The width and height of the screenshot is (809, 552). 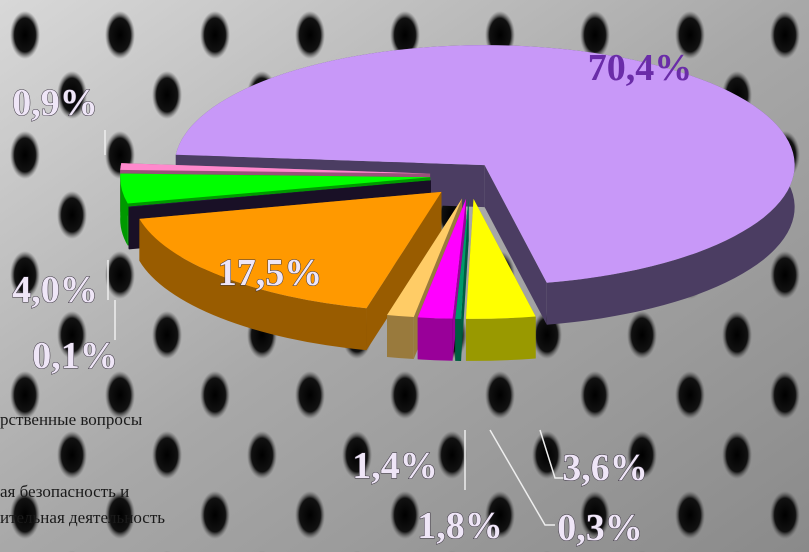 I want to click on value-label: 1,8%, so click(x=460, y=526).